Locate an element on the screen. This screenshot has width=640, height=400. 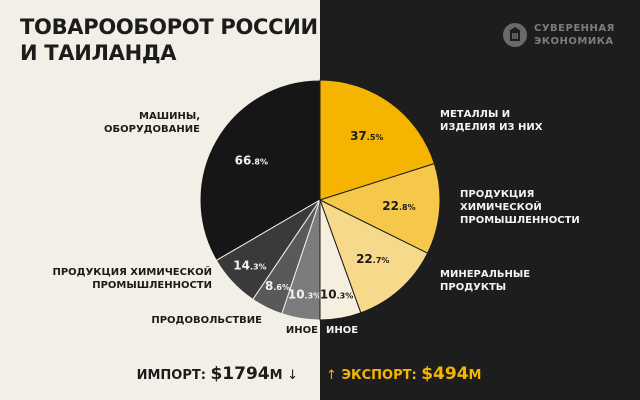
arrow-down-icon: ↓ is located at coordinates (292, 375).